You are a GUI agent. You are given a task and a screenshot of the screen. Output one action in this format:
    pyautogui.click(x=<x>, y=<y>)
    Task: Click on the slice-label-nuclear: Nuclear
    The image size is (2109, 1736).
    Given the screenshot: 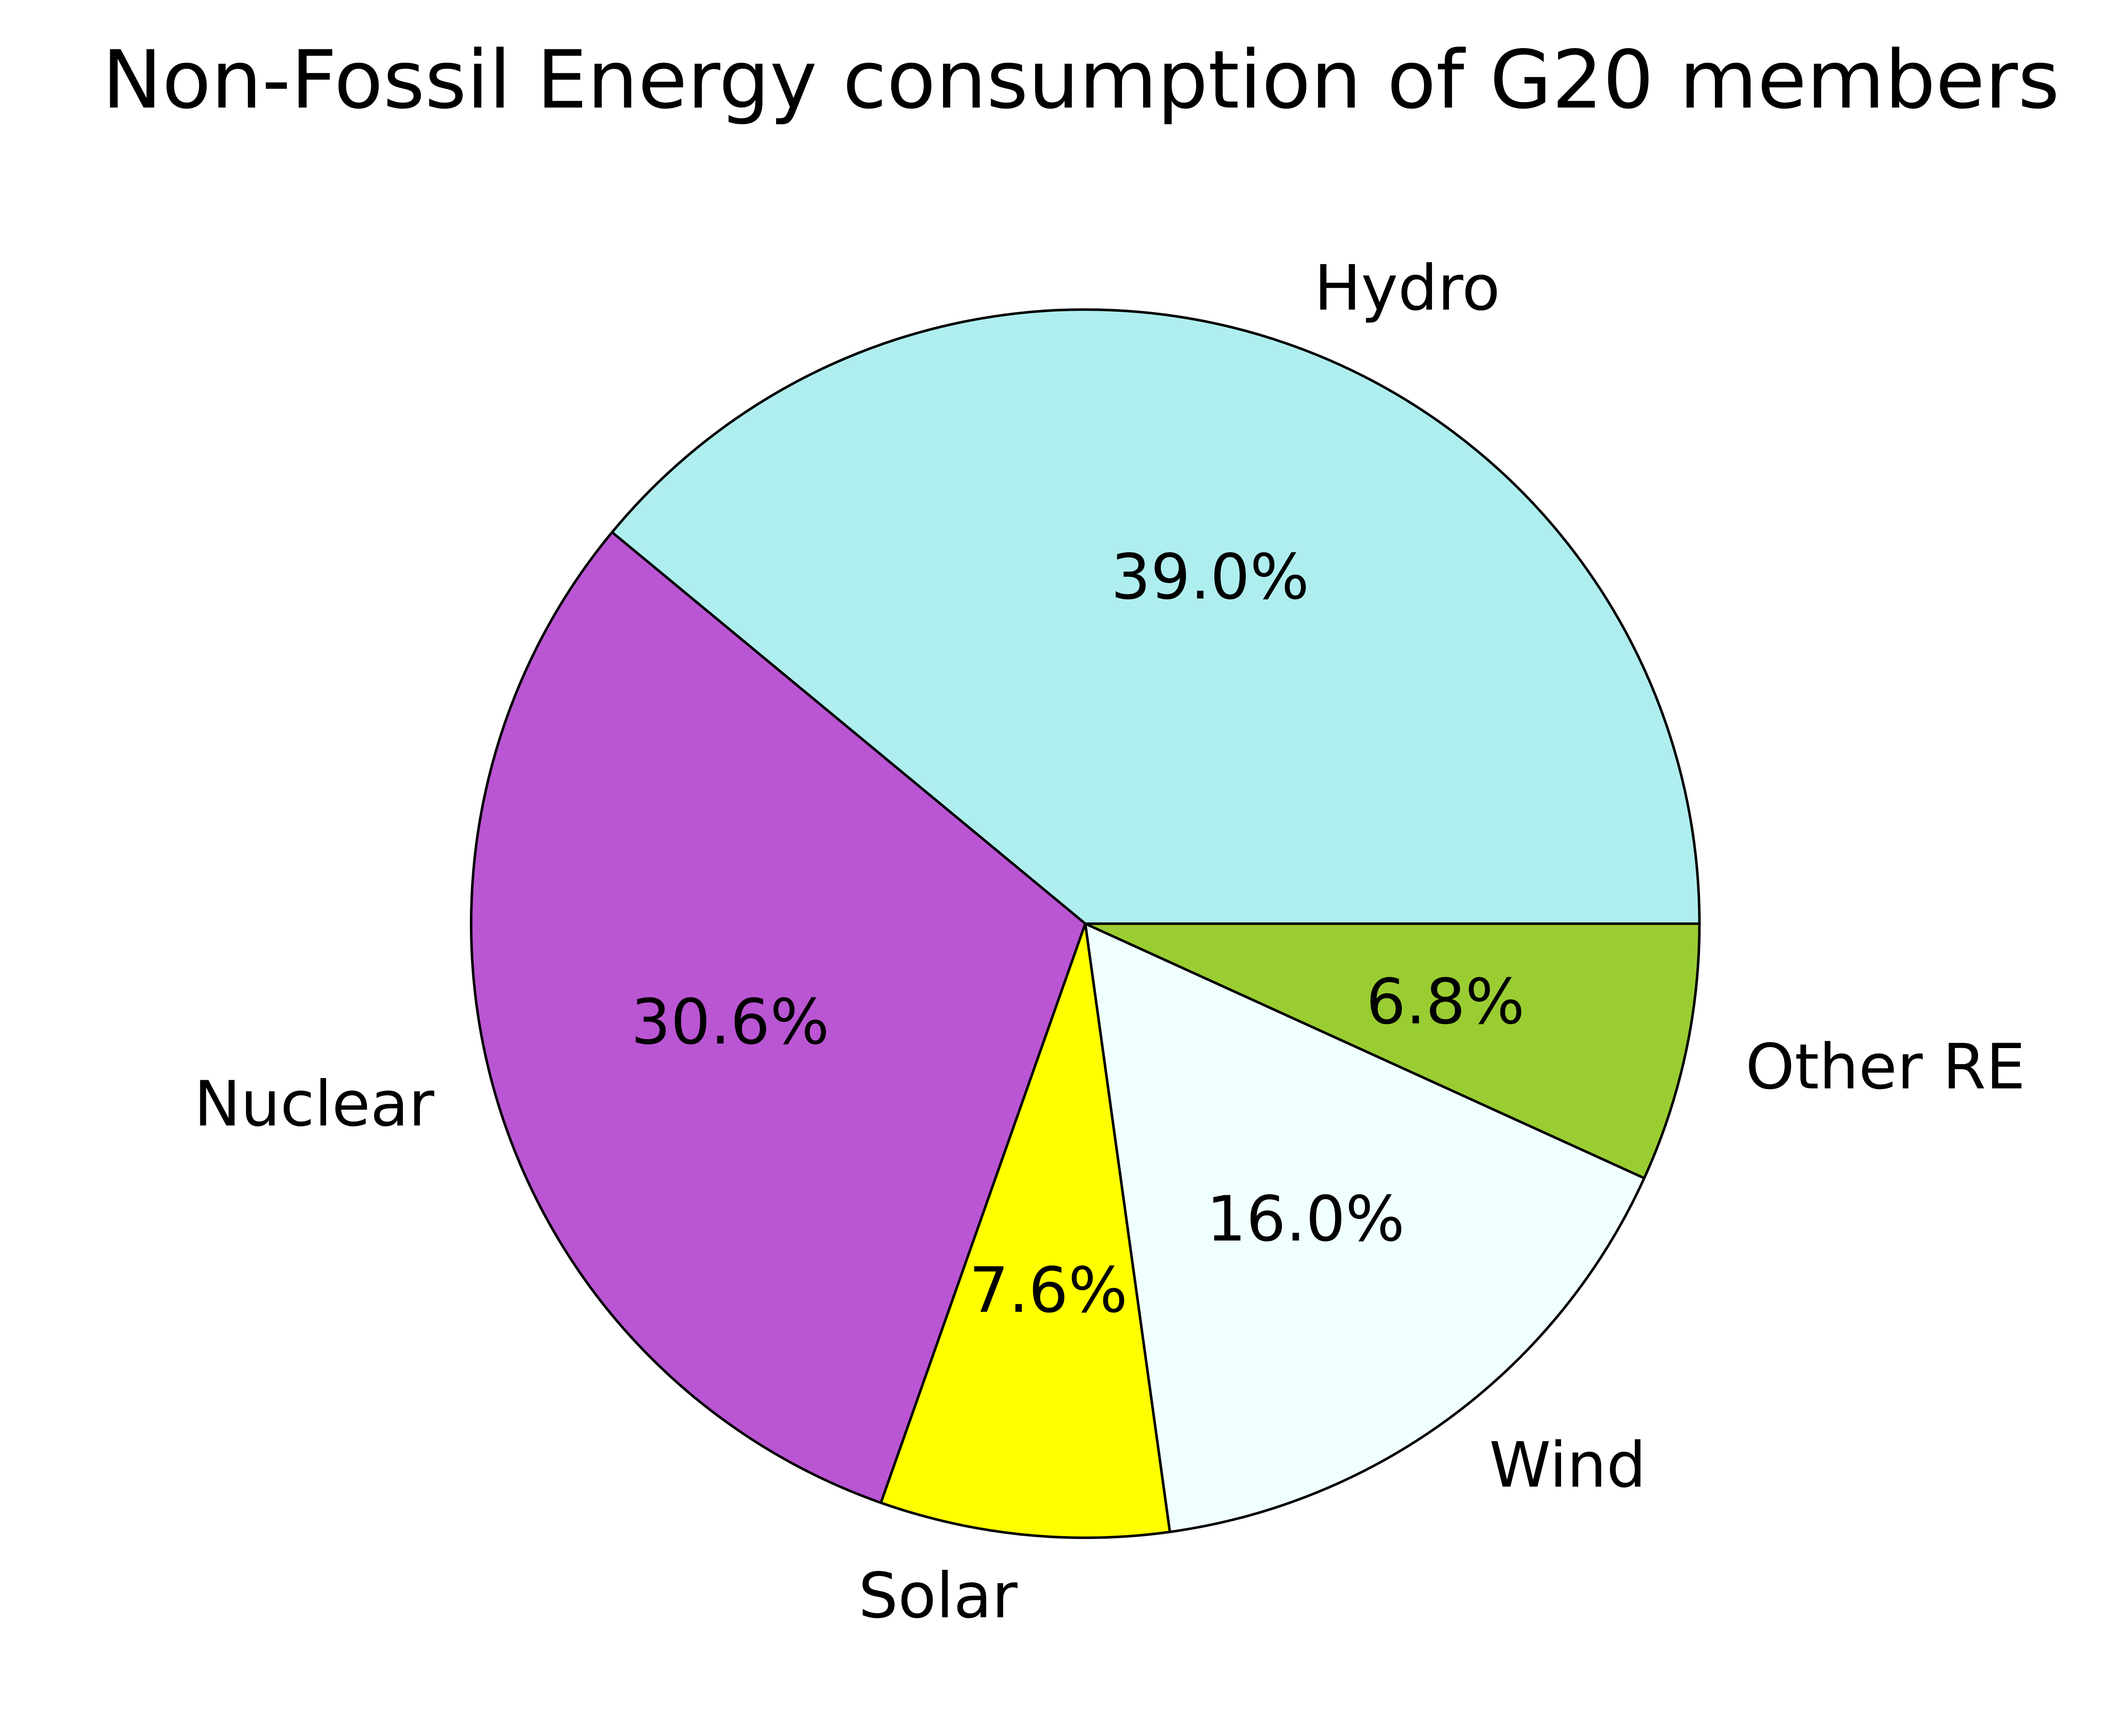 What is the action you would take?
    pyautogui.click(x=314, y=1104)
    